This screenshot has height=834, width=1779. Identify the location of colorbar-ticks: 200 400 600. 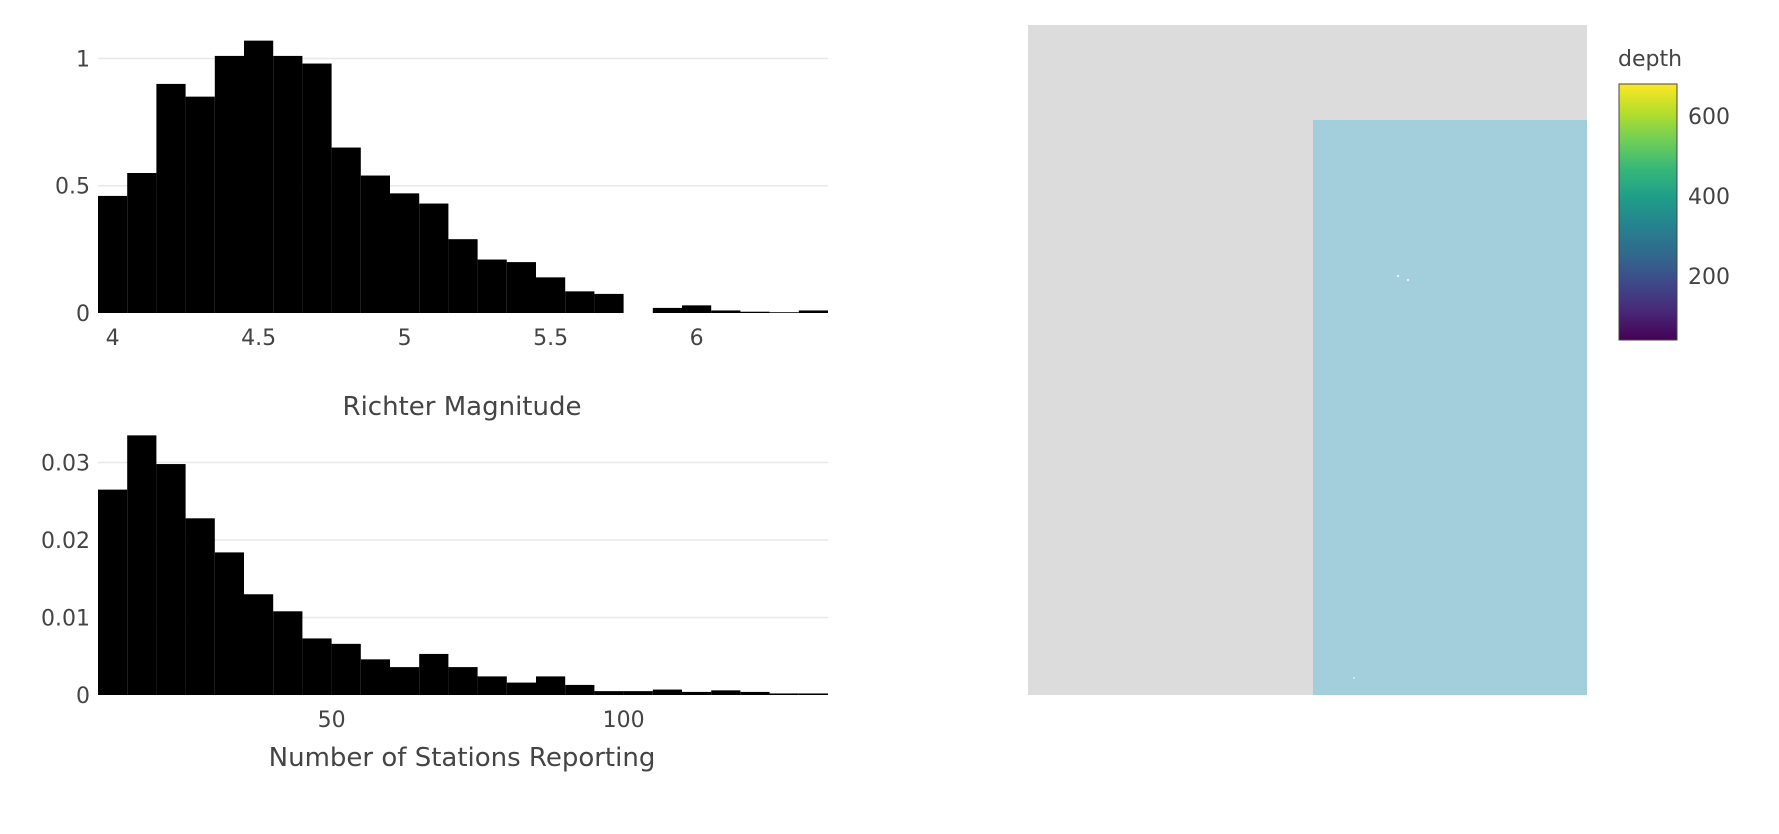
(1709, 197).